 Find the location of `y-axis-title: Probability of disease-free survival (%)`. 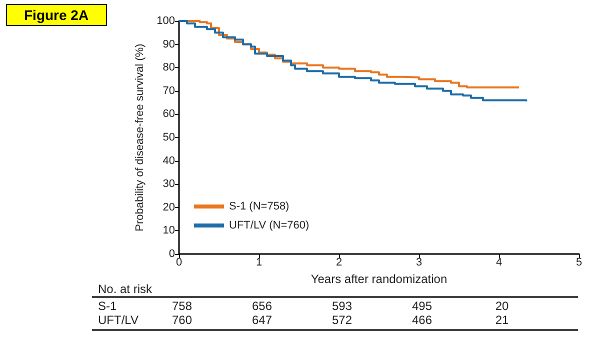

y-axis-title: Probability of disease-free survival (%) is located at coordinates (140, 138).